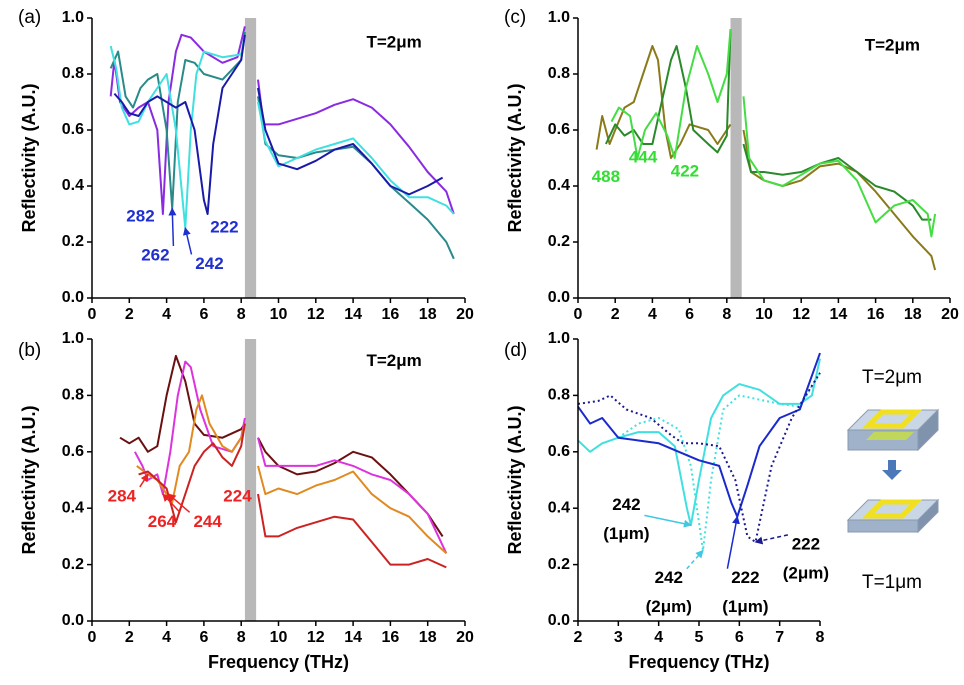 The width and height of the screenshot is (964, 685). I want to click on inset-diagram: T=2μm T=1μm, so click(893, 480).